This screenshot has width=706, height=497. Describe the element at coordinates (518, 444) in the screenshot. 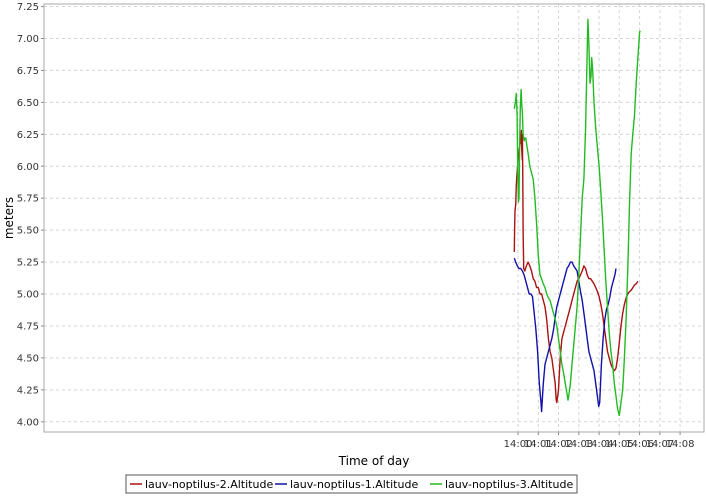

I see `x-tick-label: 14:00` at that location.